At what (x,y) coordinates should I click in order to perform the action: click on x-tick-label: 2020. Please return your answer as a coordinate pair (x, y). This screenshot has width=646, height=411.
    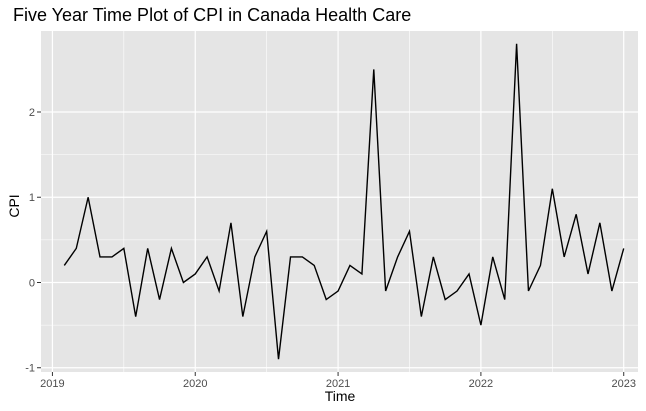
    Looking at the image, I should click on (195, 384).